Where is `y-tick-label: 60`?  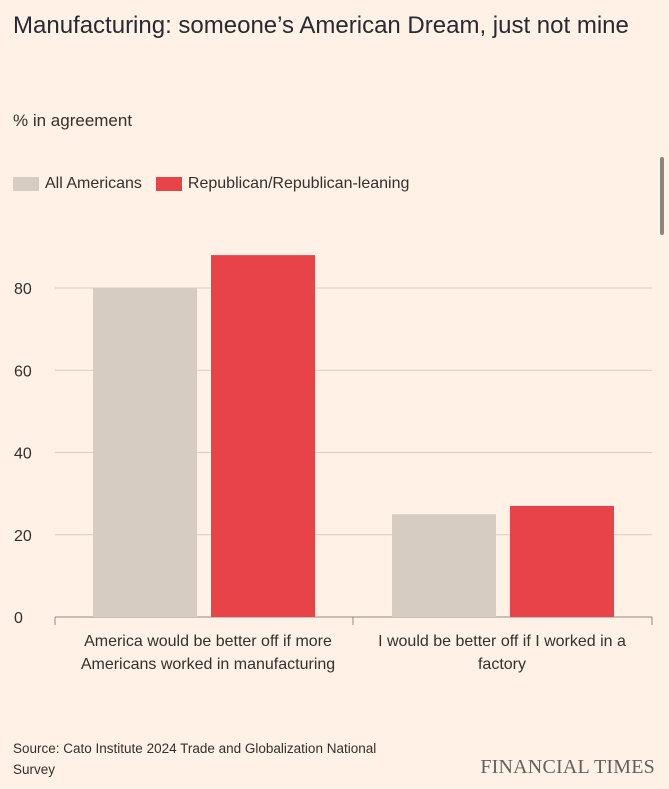
y-tick-label: 60 is located at coordinates (23, 371).